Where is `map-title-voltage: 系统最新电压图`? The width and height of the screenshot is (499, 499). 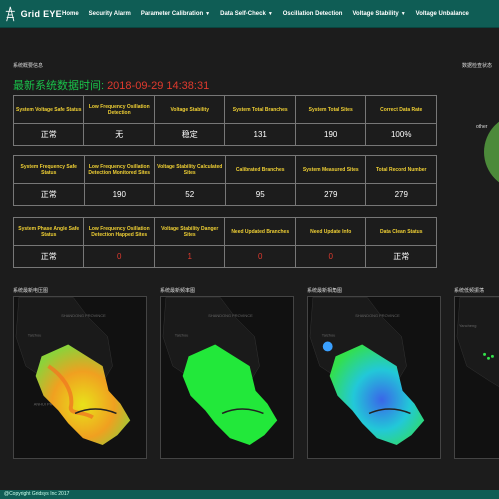
map-title-voltage: 系统最新电压图 is located at coordinates (31, 291).